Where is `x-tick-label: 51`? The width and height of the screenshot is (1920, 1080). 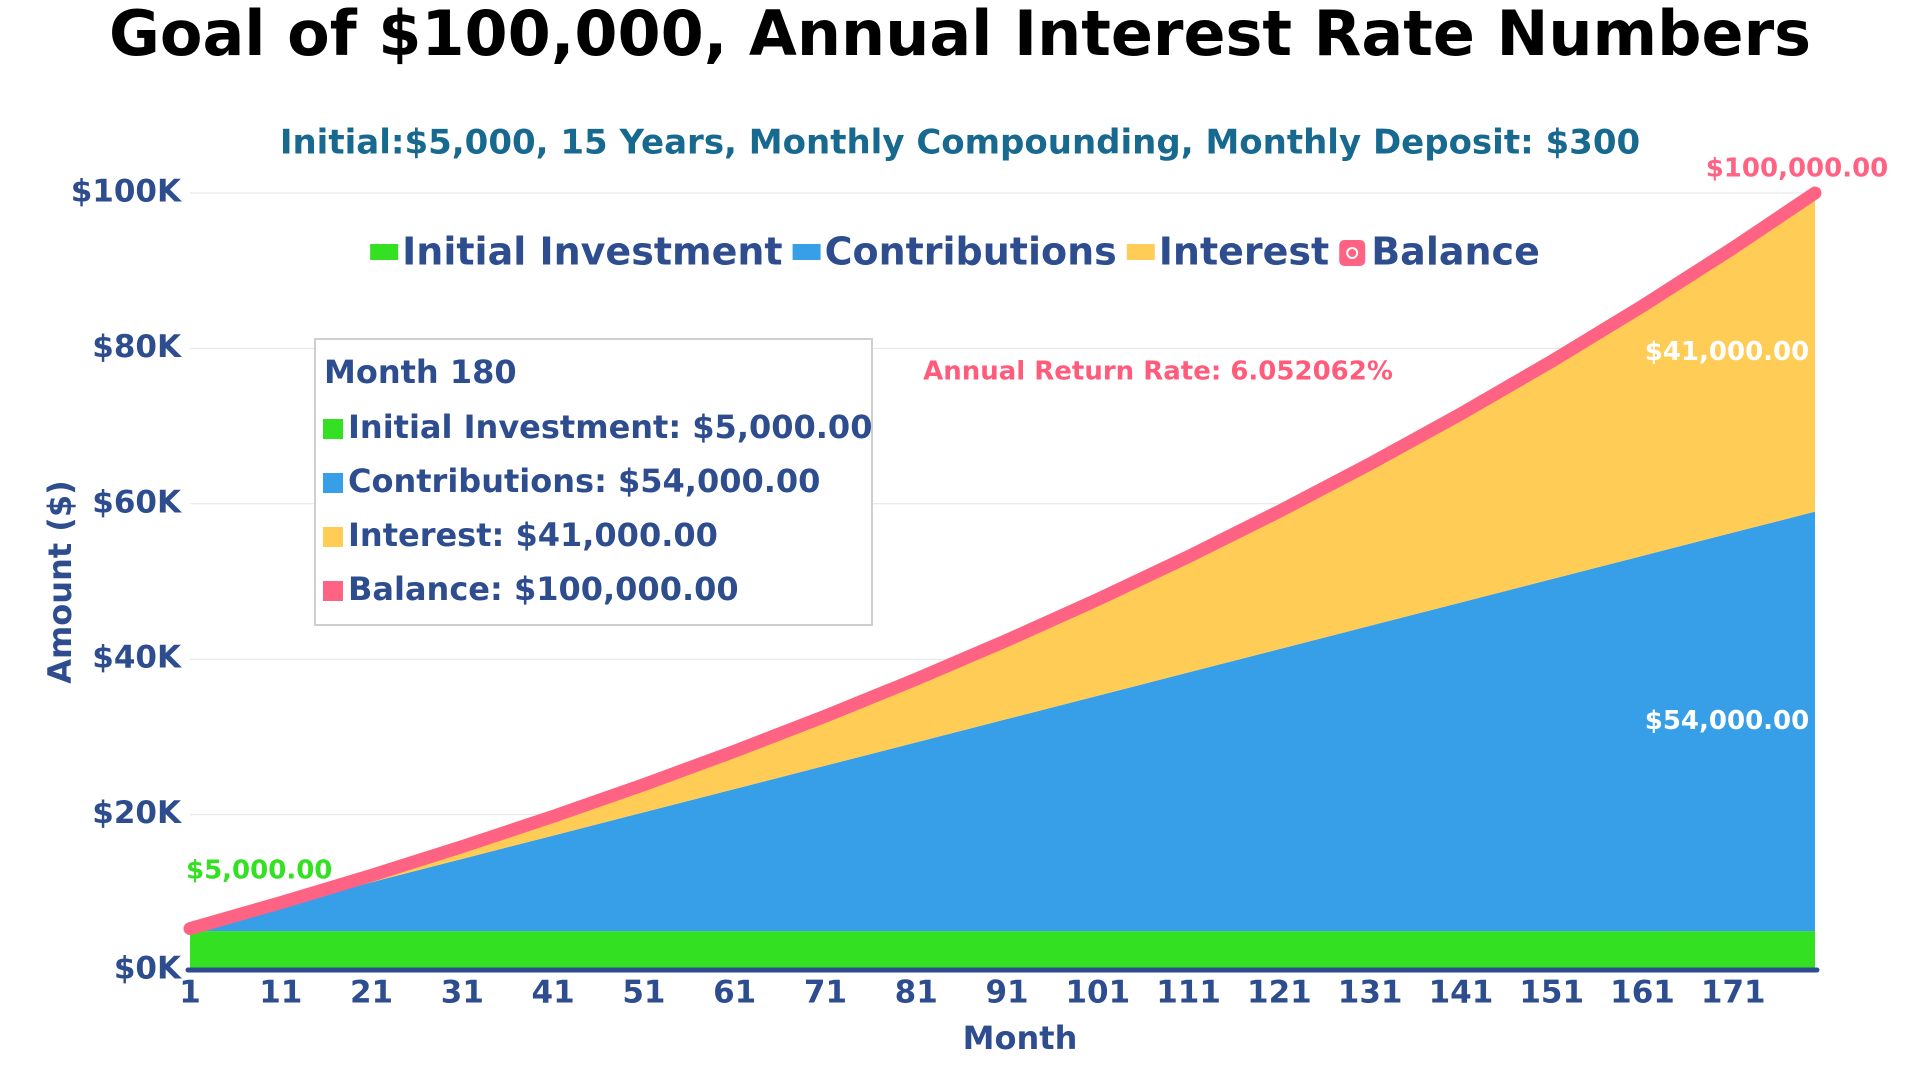 x-tick-label: 51 is located at coordinates (643, 993).